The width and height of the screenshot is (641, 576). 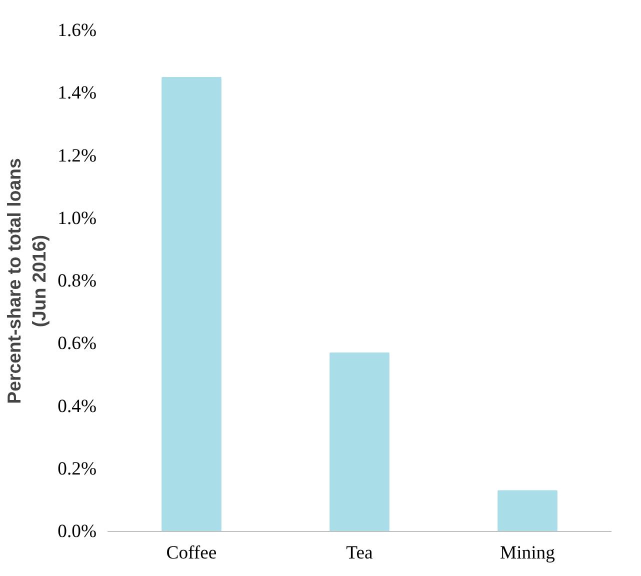 I want to click on x-tick-label: Mining, so click(x=527, y=553).